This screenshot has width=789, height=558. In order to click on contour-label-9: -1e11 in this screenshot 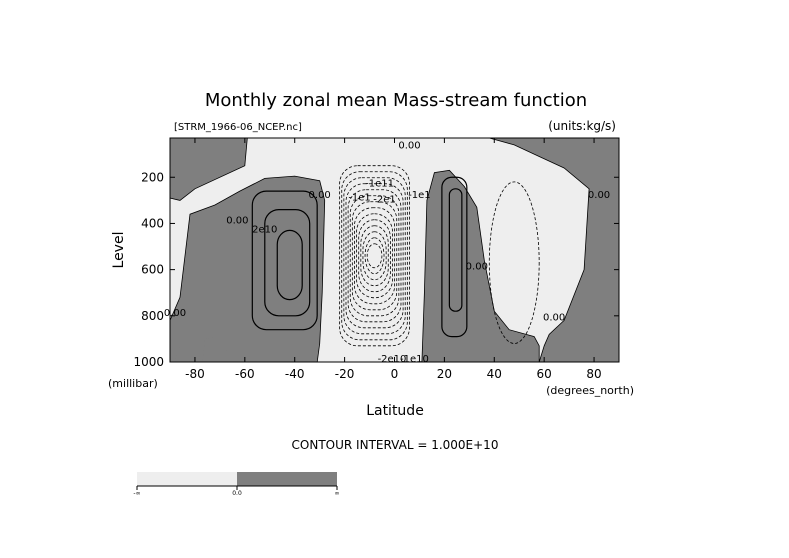, I will do `click(379, 183)`.